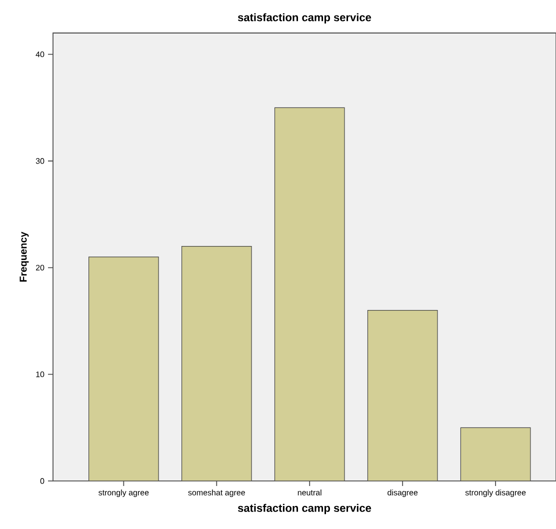 This screenshot has width=556, height=529. Describe the element at coordinates (40, 161) in the screenshot. I see `y-tick-label: 30` at that location.